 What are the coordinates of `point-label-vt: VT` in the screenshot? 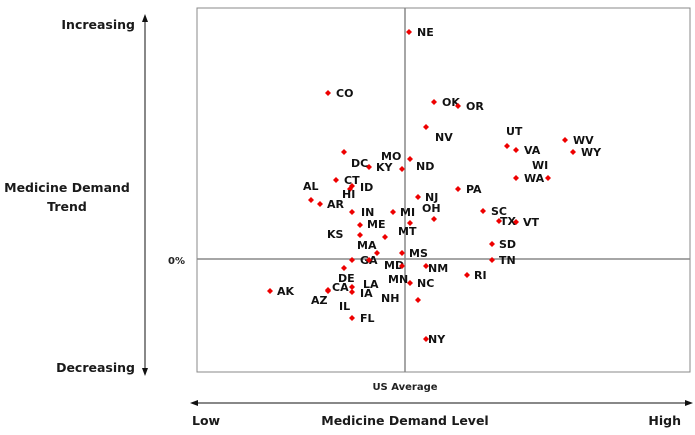 It's located at (531, 222).